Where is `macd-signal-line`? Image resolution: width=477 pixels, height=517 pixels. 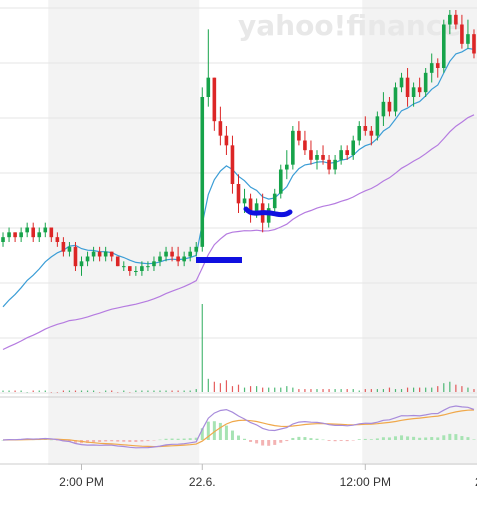 macd-signal-line is located at coordinates (238, 428).